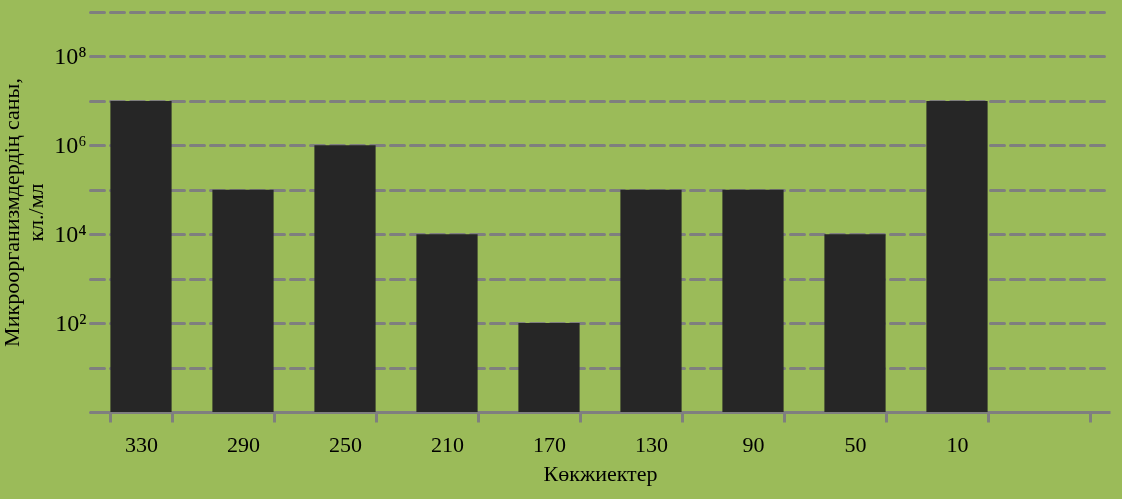 Image resolution: width=1122 pixels, height=499 pixels. What do you see at coordinates (549, 444) in the screenshot?
I see `x-tick-label: 170` at bounding box center [549, 444].